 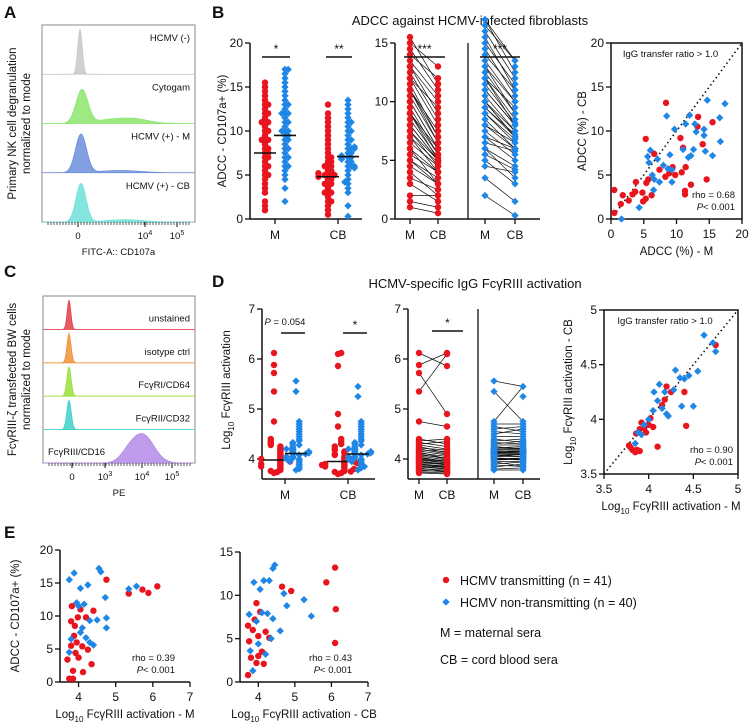 What do you see at coordinates (239, 219) in the screenshot?
I see `b1-y-tick-label: 0` at bounding box center [239, 219].